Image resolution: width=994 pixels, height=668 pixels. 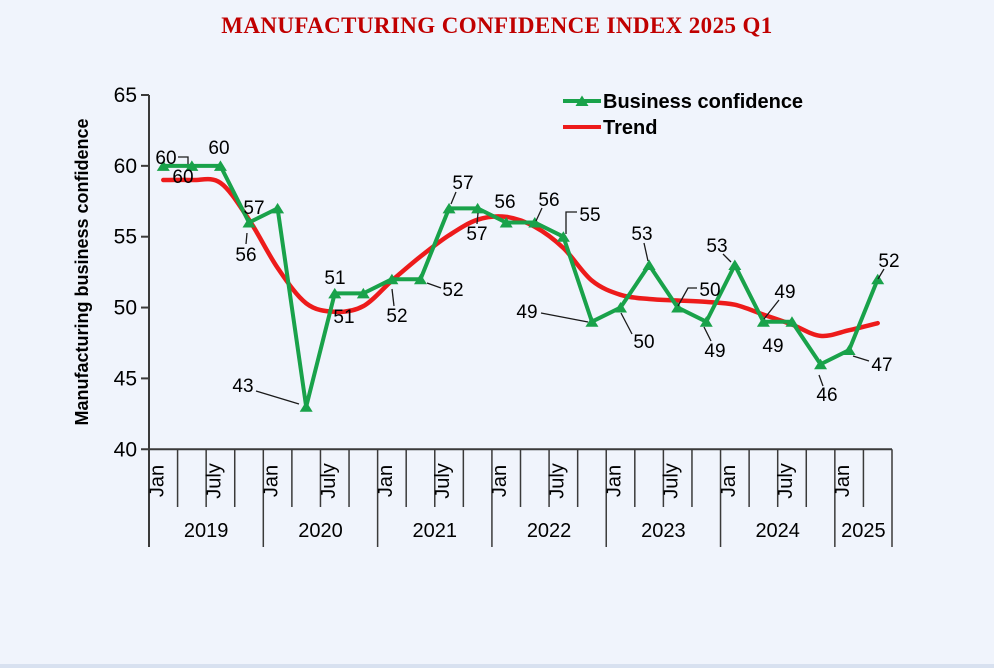 I want to click on y-axis-title-text: Manufacturing business confidence, so click(x=82, y=271).